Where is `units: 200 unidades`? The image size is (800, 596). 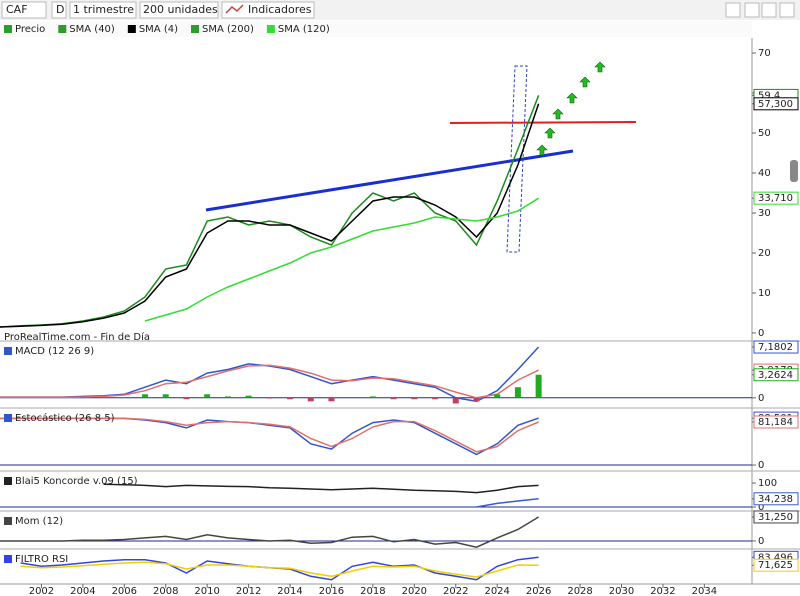 units: 200 unidades is located at coordinates (180, 9).